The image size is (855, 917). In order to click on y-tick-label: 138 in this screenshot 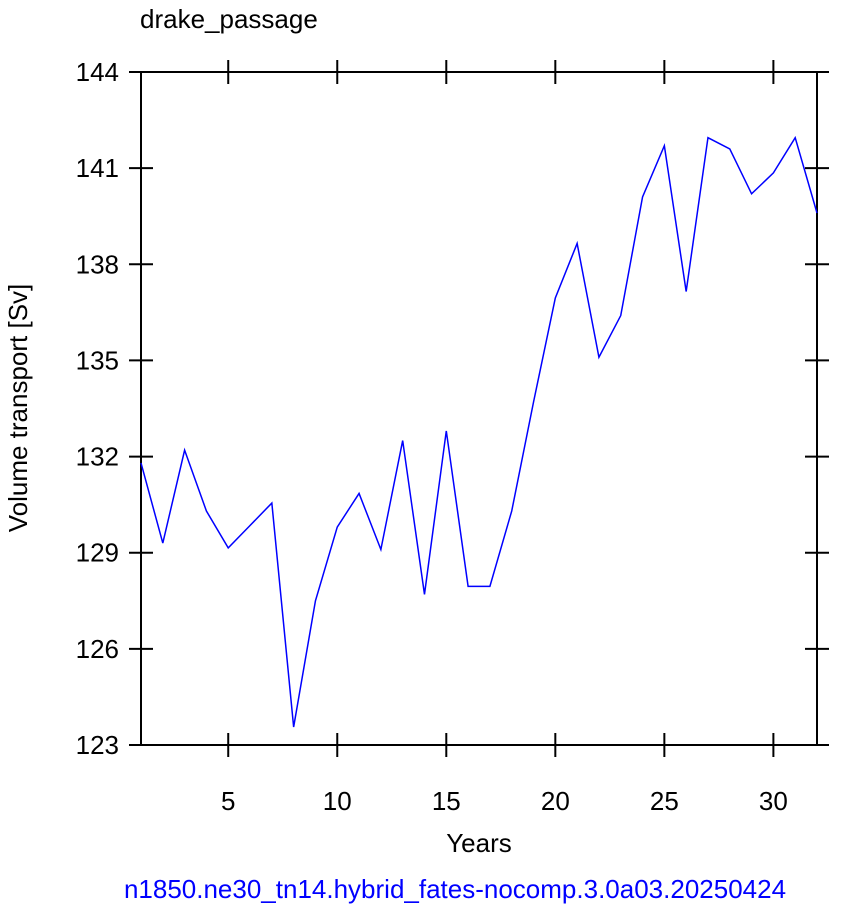, I will do `click(97, 264)`.